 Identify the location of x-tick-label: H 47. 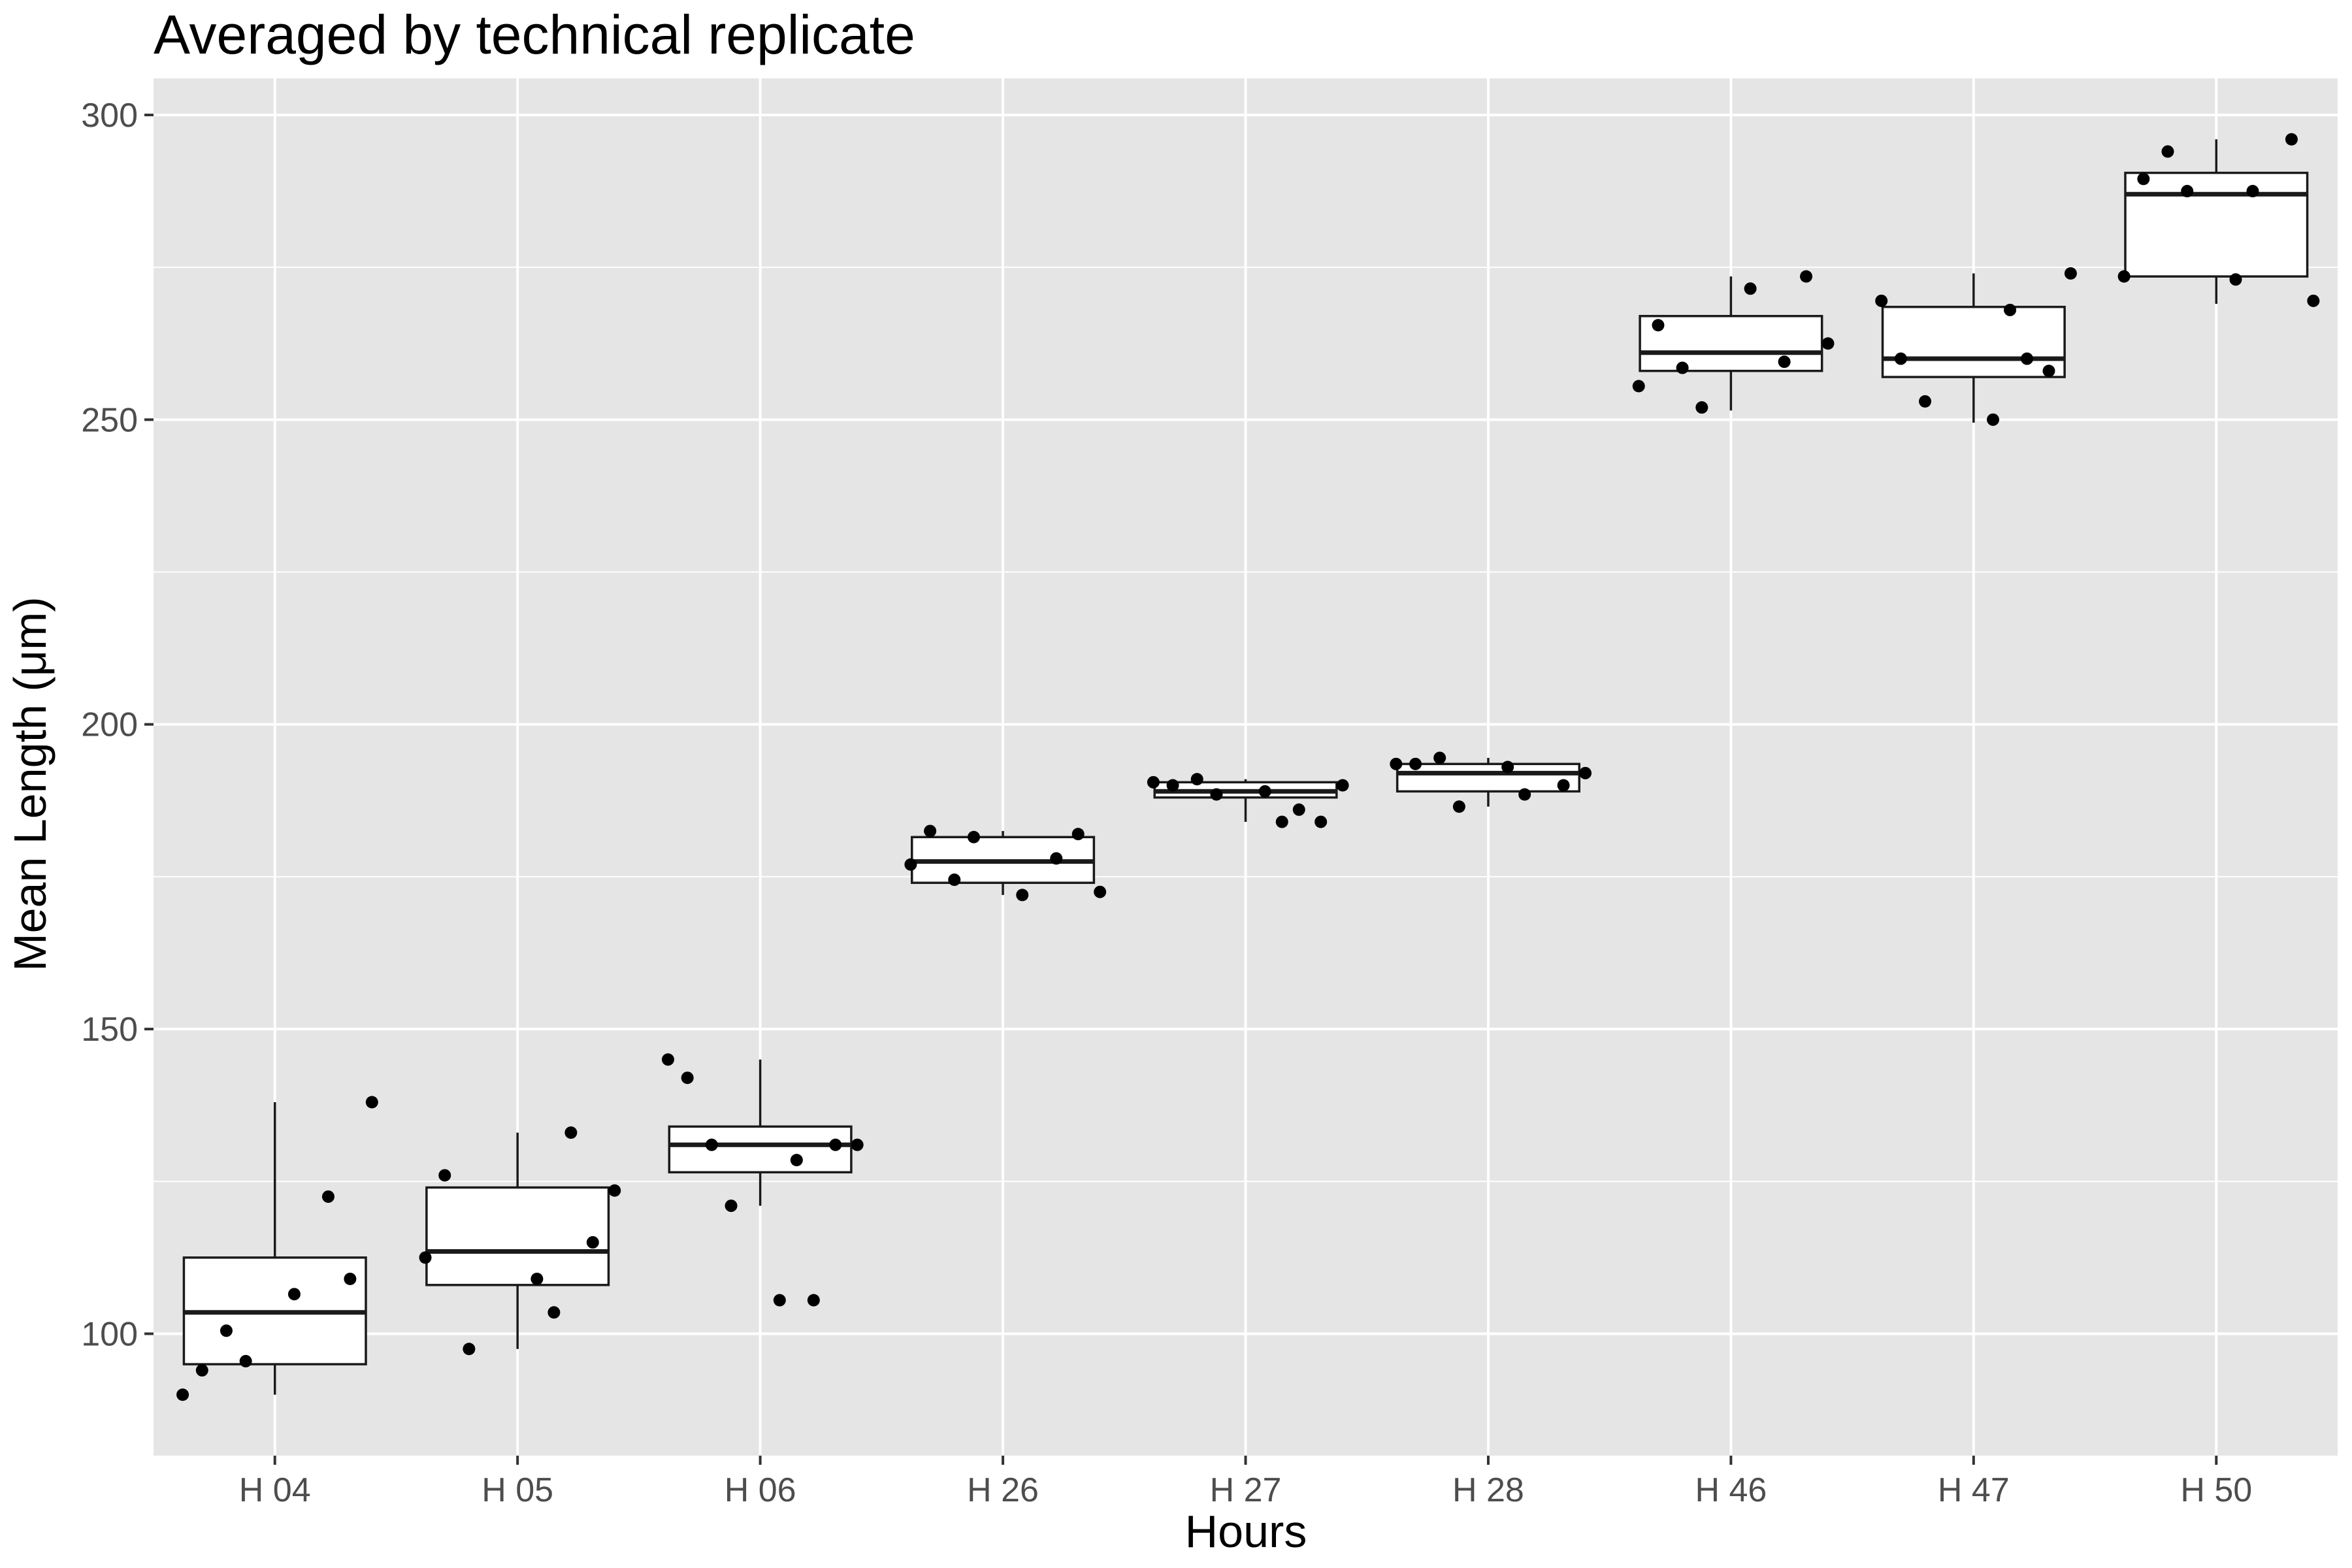
(1974, 1490).